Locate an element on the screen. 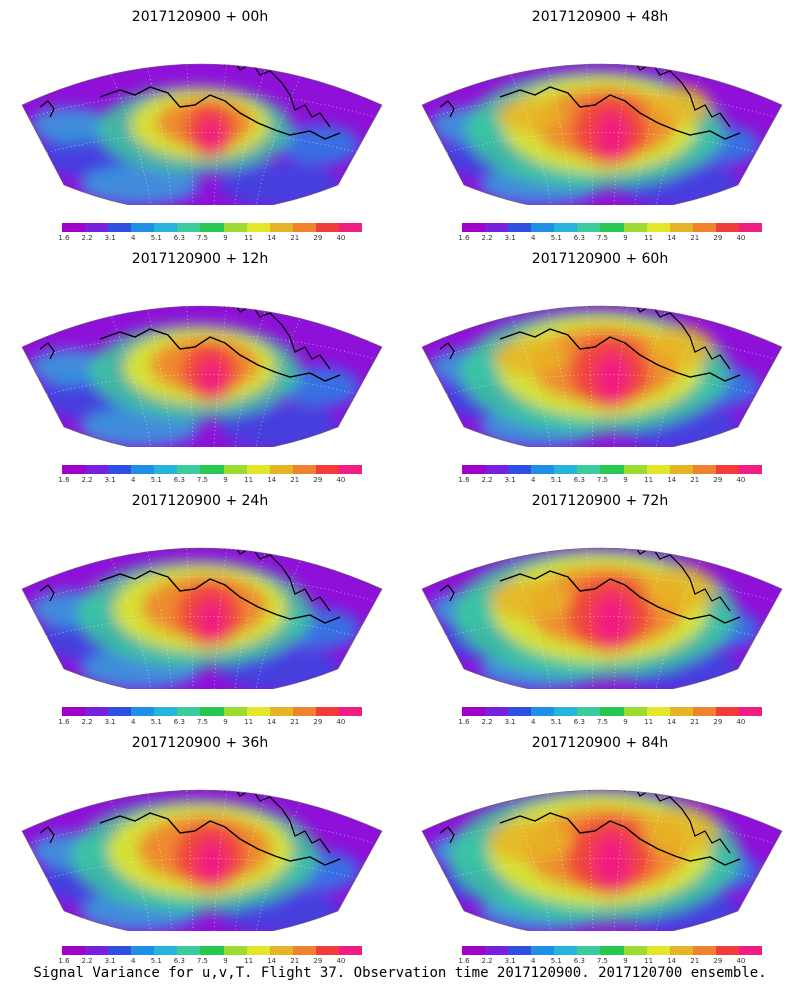 The height and width of the screenshot is (1000, 800). map-panel-60h is located at coordinates (602, 376).